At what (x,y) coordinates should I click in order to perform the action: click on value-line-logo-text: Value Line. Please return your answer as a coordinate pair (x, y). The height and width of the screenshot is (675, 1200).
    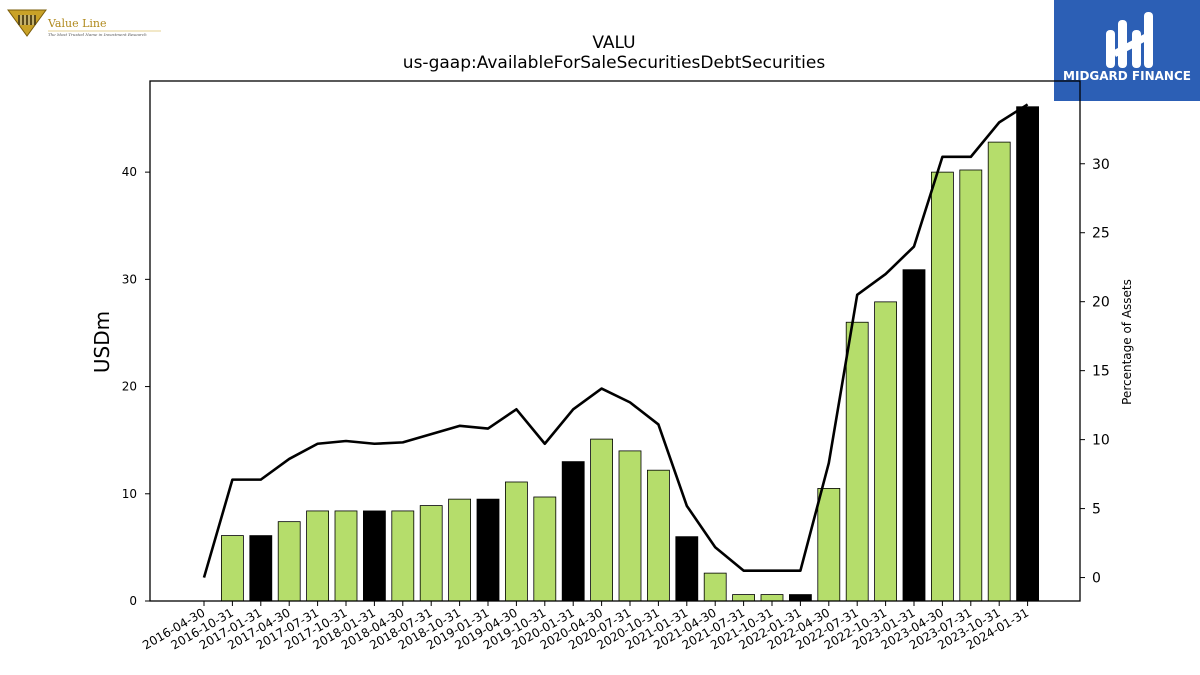
    Looking at the image, I should click on (77, 23).